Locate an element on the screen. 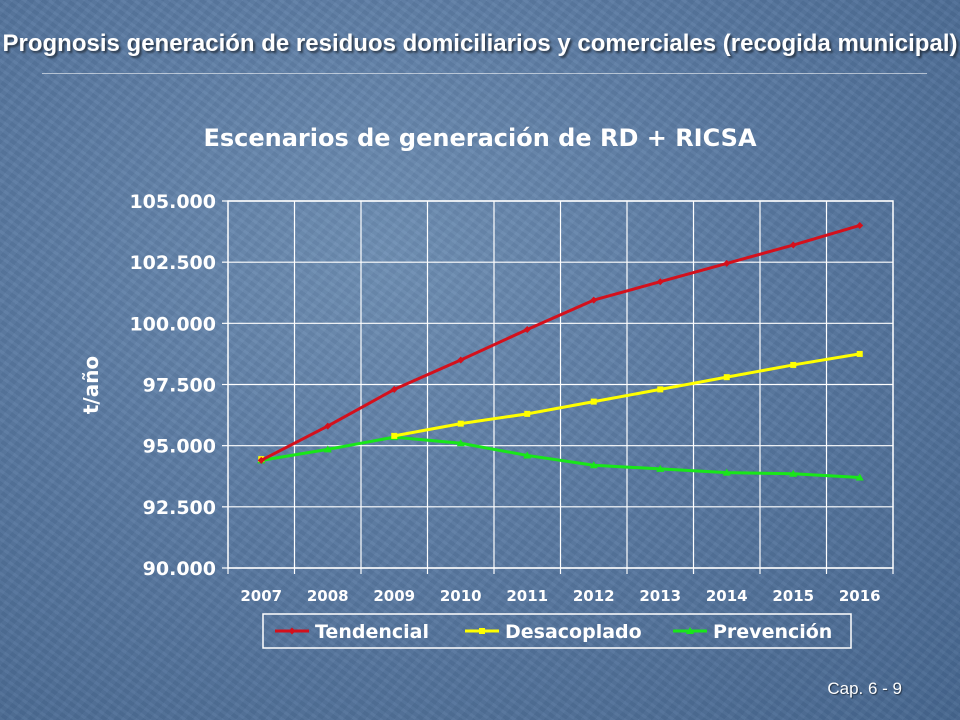 This screenshot has height=720, width=960. y-tick-label: 100.000 is located at coordinates (172, 324).